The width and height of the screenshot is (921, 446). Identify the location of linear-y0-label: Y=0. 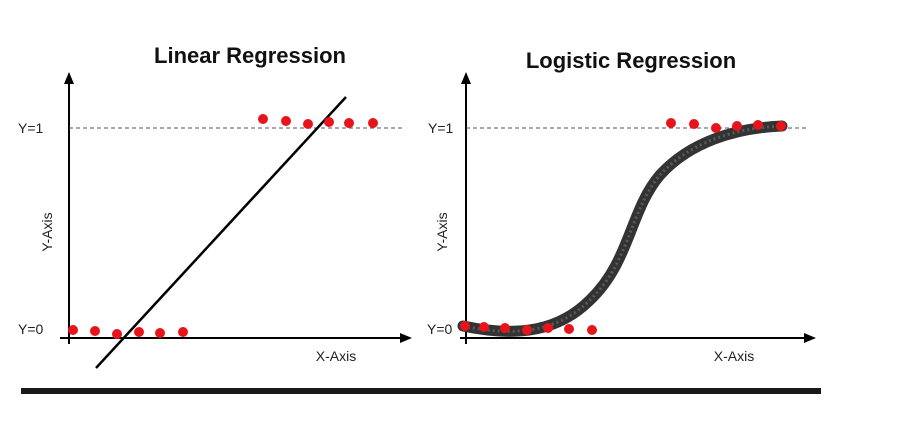
(31, 329).